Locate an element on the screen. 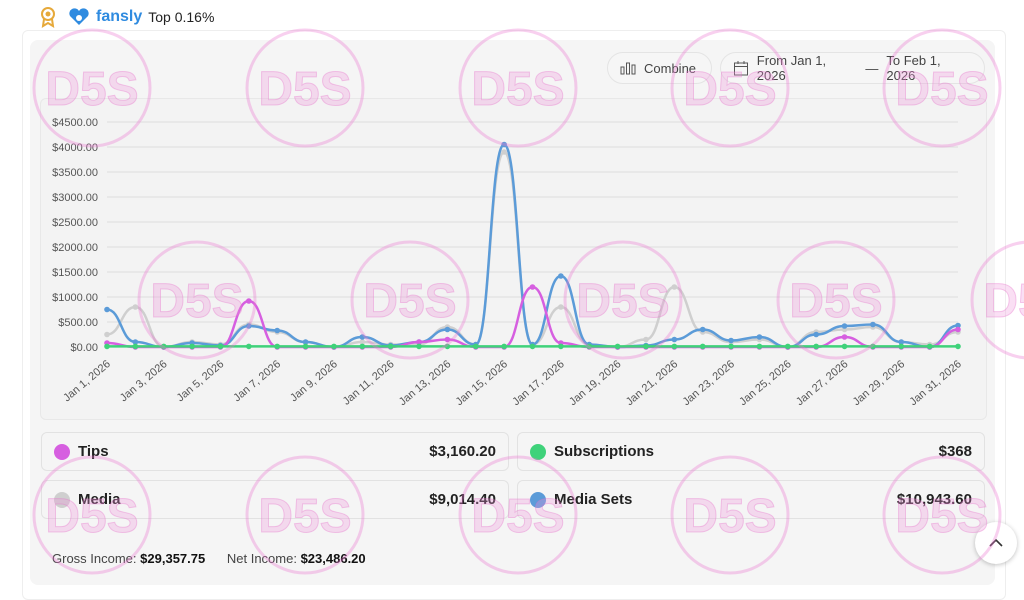 This screenshot has height=600, width=1024. x-tick-label: Jan 9, 2026 is located at coordinates (314, 381).